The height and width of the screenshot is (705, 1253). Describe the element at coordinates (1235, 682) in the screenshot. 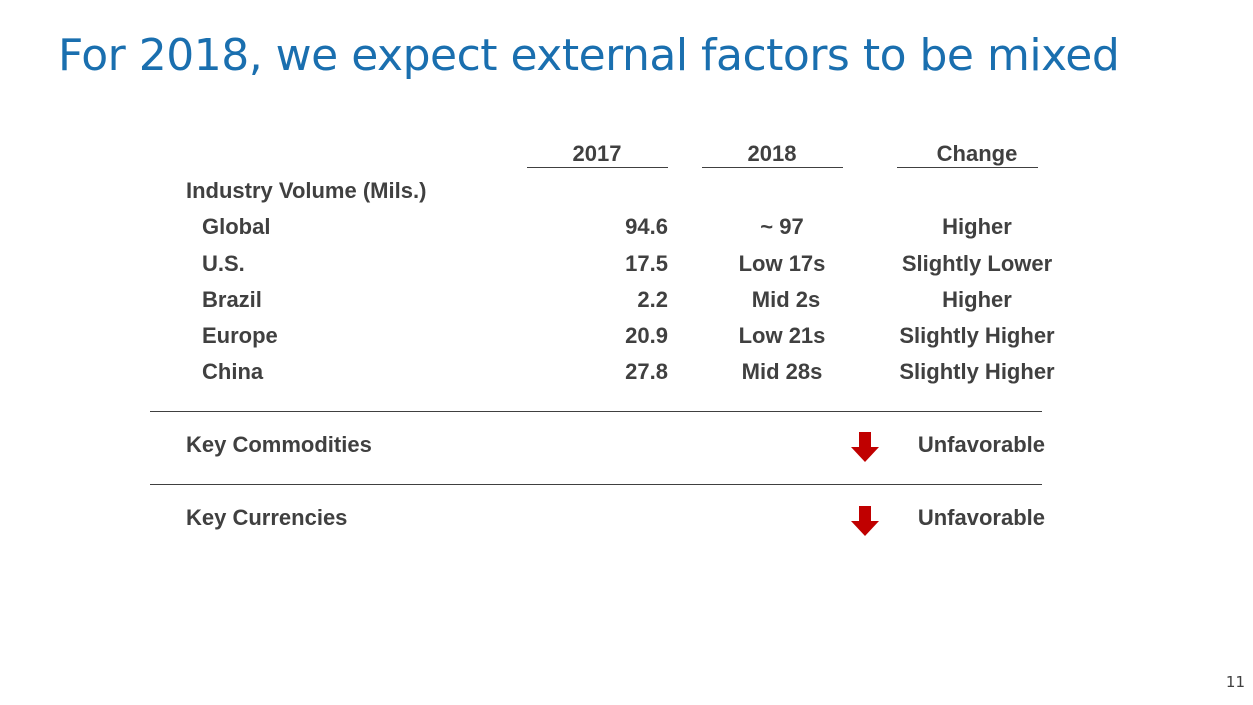

I see `page-number: 11` at that location.